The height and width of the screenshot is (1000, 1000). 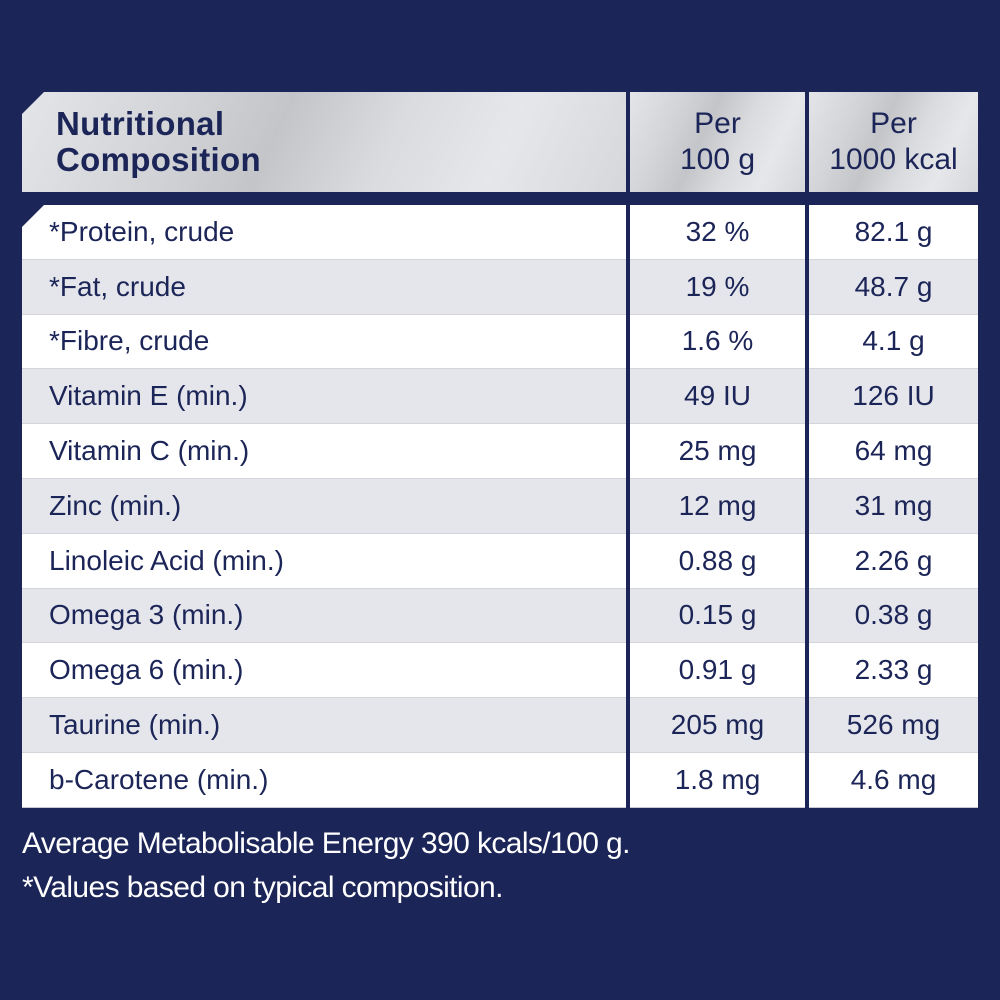 What do you see at coordinates (324, 342) in the screenshot?
I see `table-row-nutrient: *Fibre, crude` at bounding box center [324, 342].